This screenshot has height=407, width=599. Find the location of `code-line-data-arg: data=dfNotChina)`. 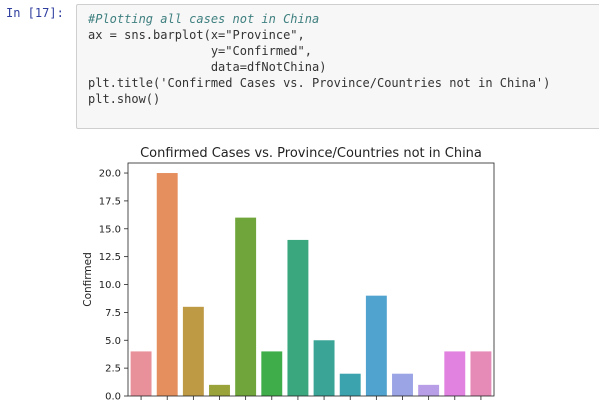

code-line-data-arg: data=dfNotChina) is located at coordinates (207, 67).